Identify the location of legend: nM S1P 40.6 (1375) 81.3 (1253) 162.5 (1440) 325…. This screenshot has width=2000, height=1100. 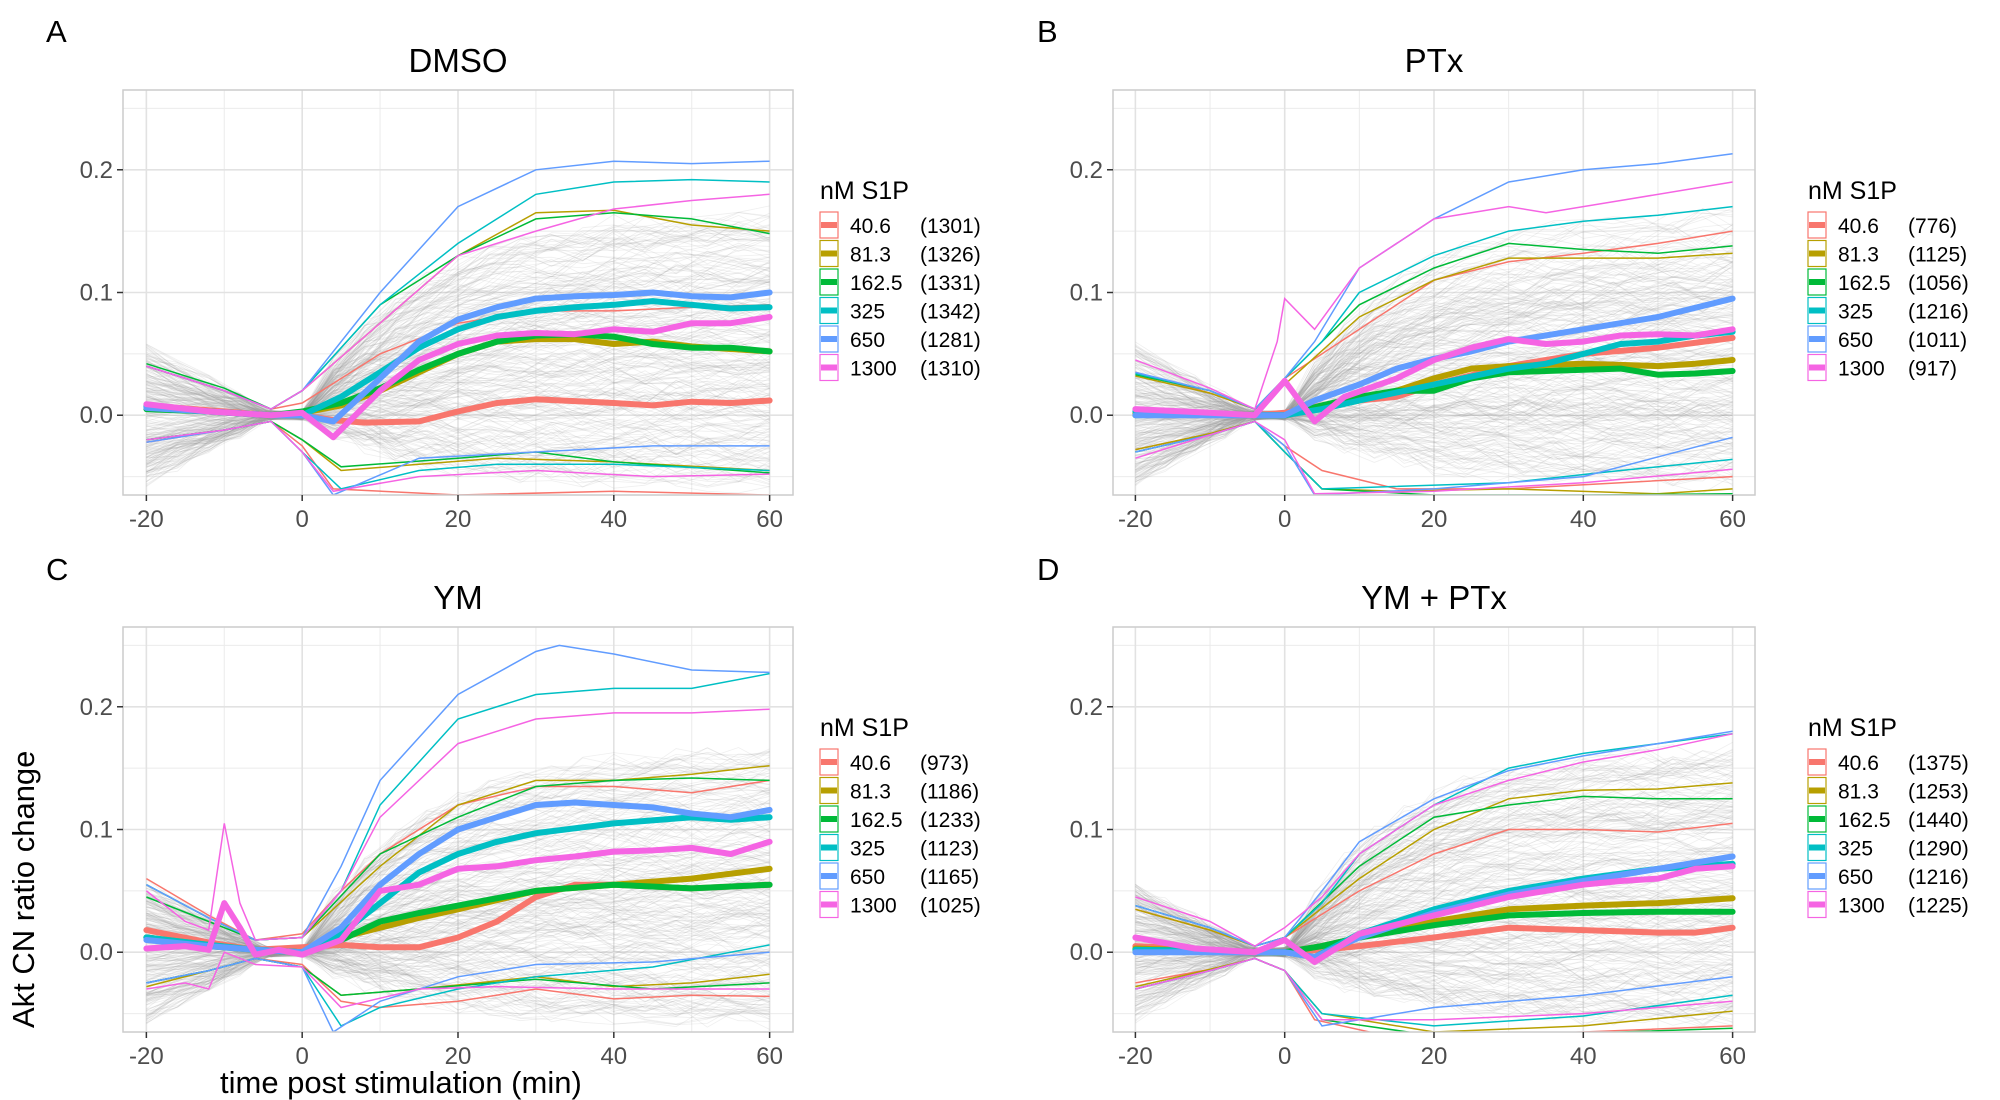
(1888, 816).